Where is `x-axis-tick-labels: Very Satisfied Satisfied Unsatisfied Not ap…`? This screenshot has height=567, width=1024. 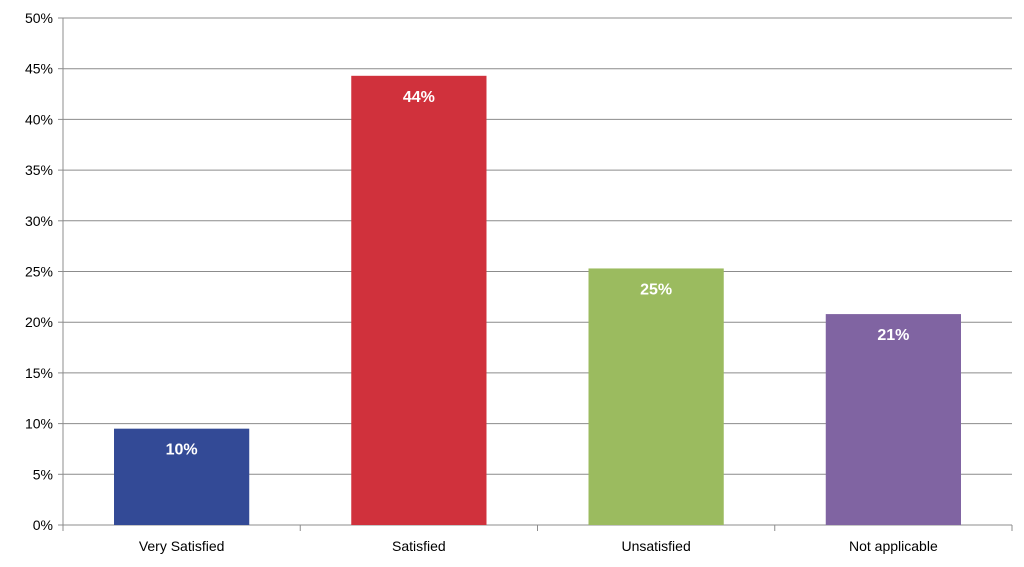
x-axis-tick-labels: Very Satisfied Satisfied Unsatisfied Not ap… is located at coordinates (538, 546).